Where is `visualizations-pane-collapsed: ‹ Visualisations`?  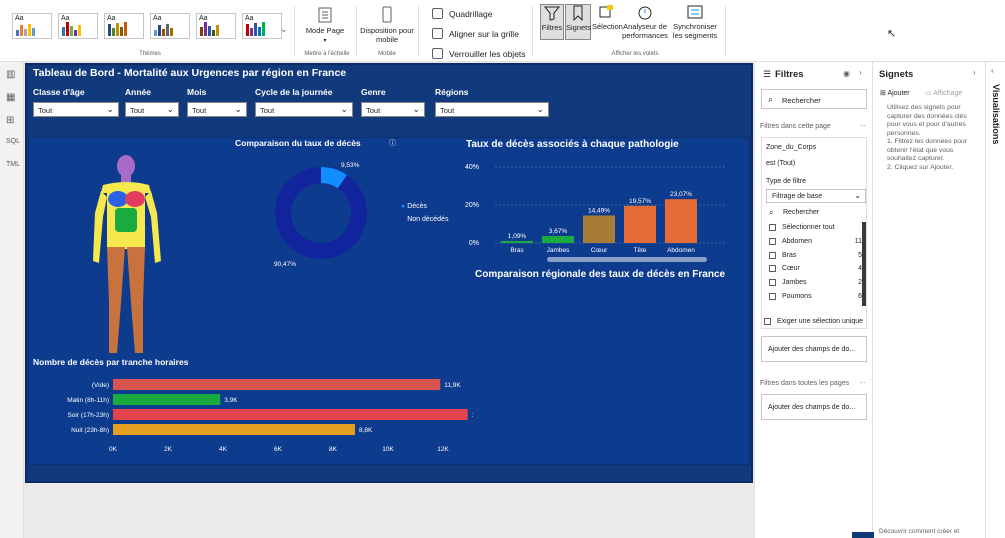
visualizations-pane-collapsed: ‹ Visualisations is located at coordinates (995, 300).